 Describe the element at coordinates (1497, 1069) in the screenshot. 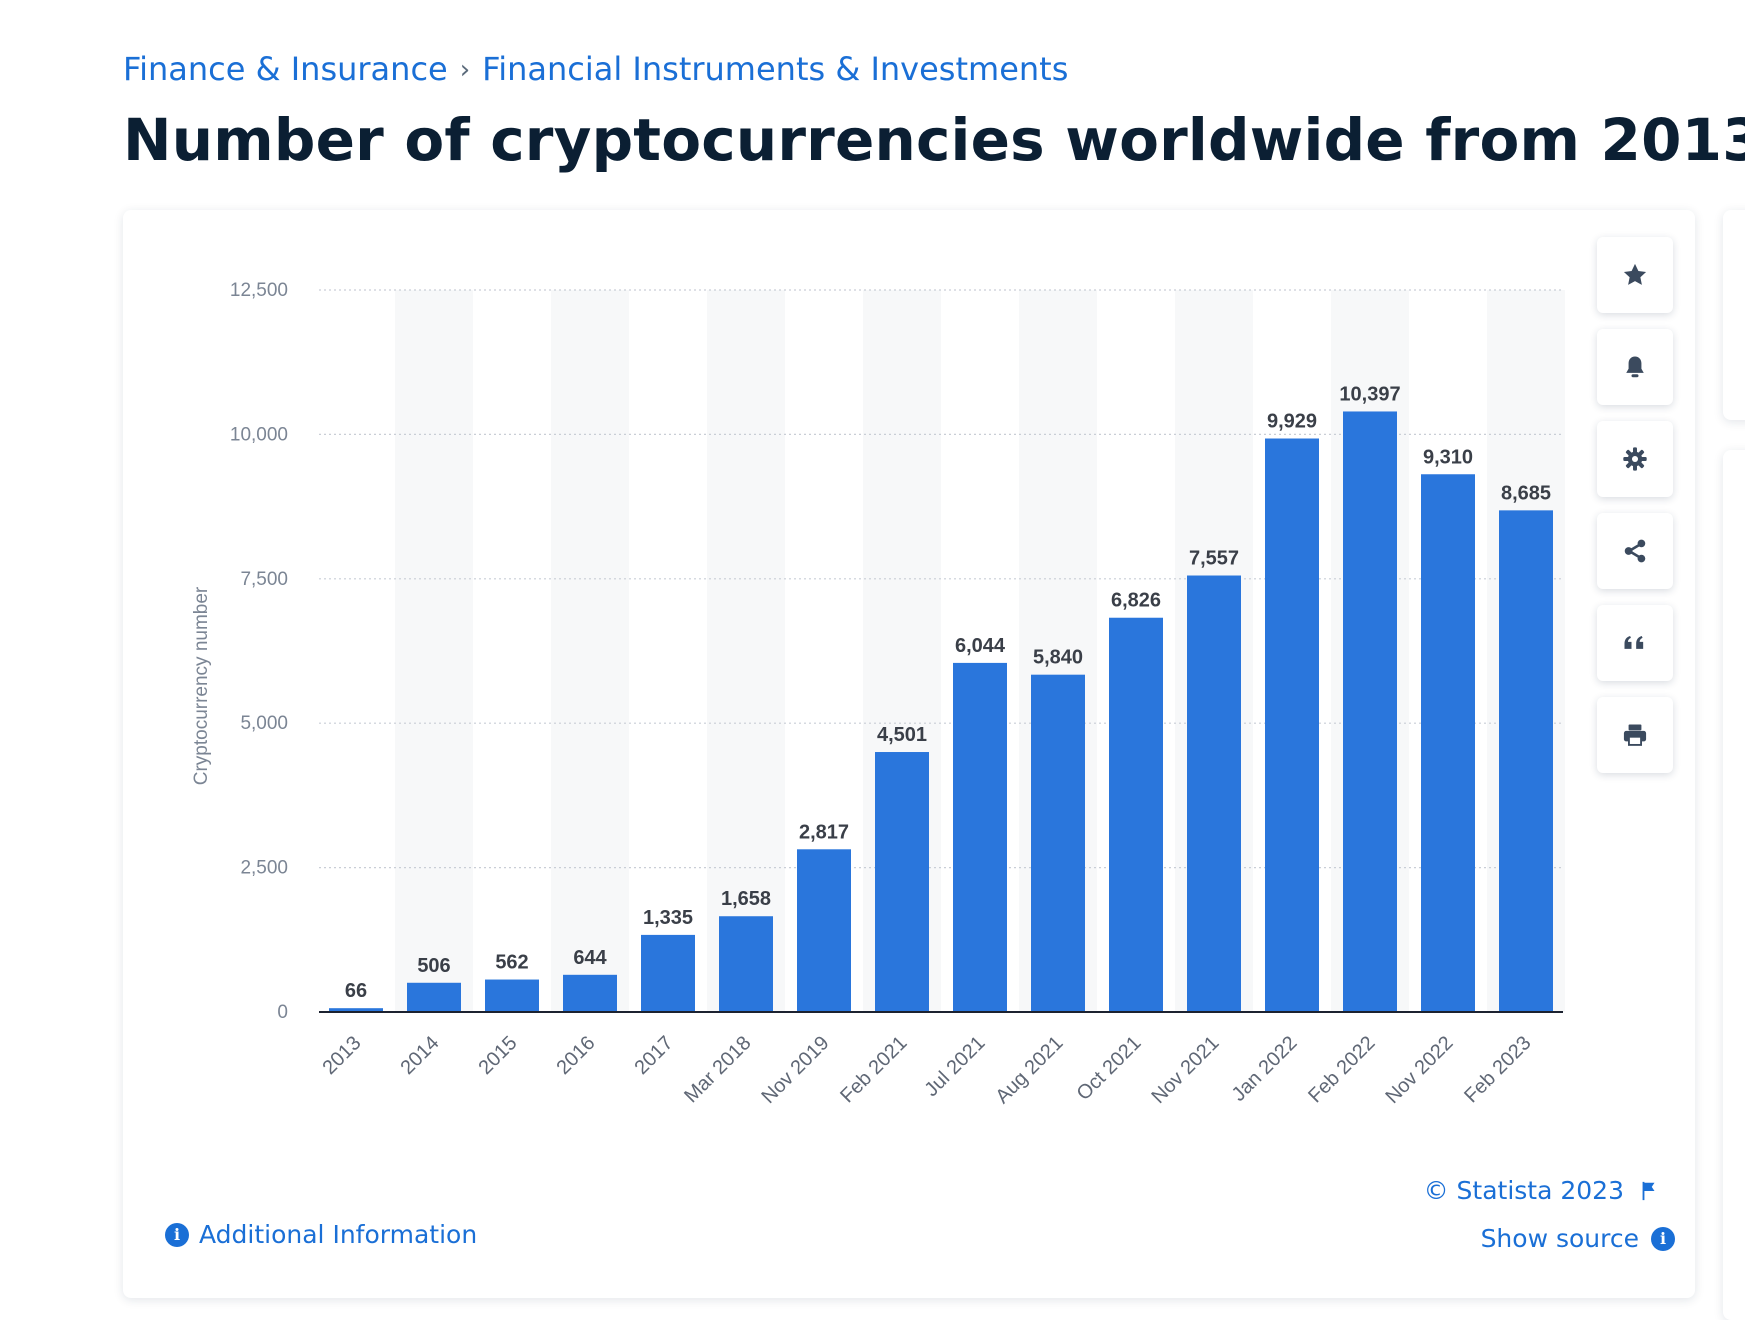

I see `x-tick-label: Feb 2023` at that location.